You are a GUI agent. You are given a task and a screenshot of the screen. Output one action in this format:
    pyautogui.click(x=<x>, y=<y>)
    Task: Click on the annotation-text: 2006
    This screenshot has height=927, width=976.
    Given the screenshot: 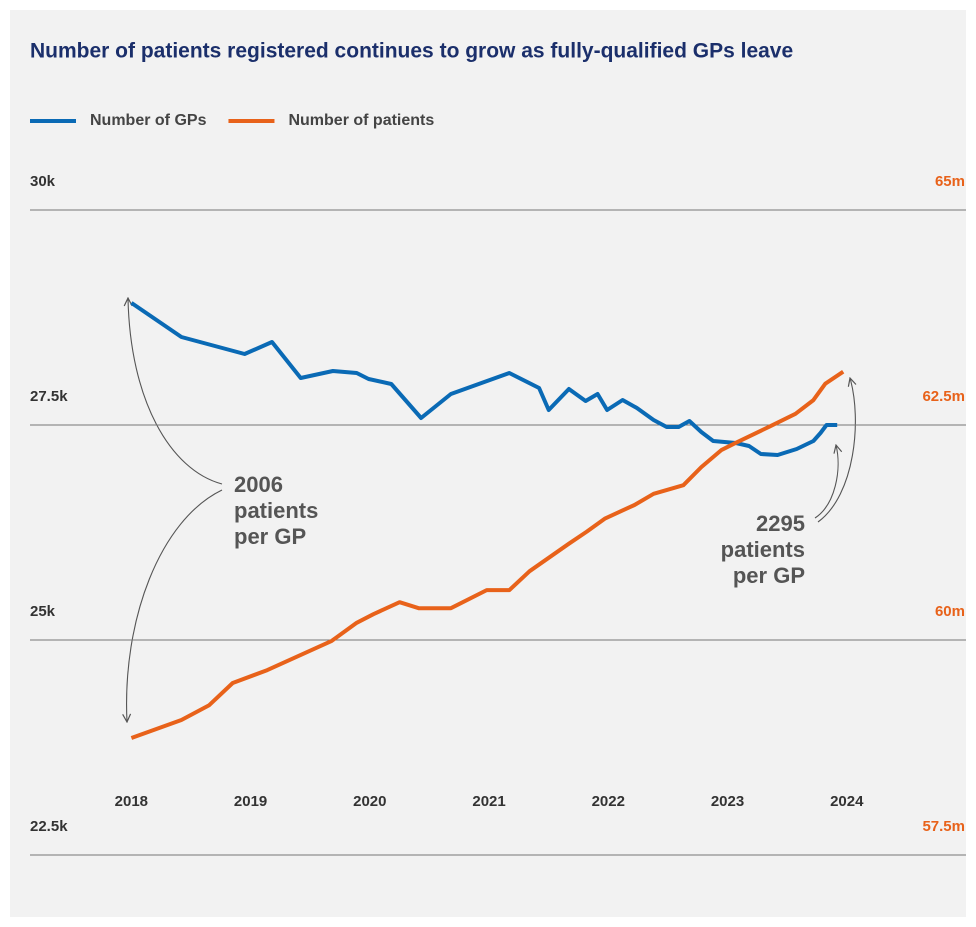 What is the action you would take?
    pyautogui.click(x=258, y=484)
    